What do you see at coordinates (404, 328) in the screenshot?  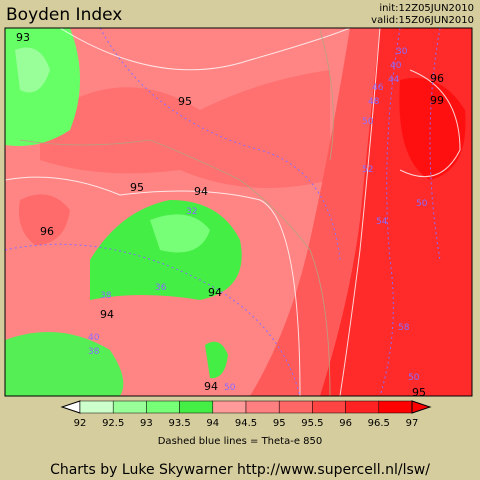 I see `theta-label: 58` at bounding box center [404, 328].